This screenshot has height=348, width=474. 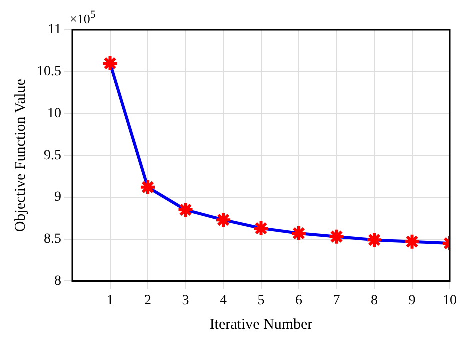 What do you see at coordinates (450, 300) in the screenshot?
I see `x-tick-label: 10` at bounding box center [450, 300].